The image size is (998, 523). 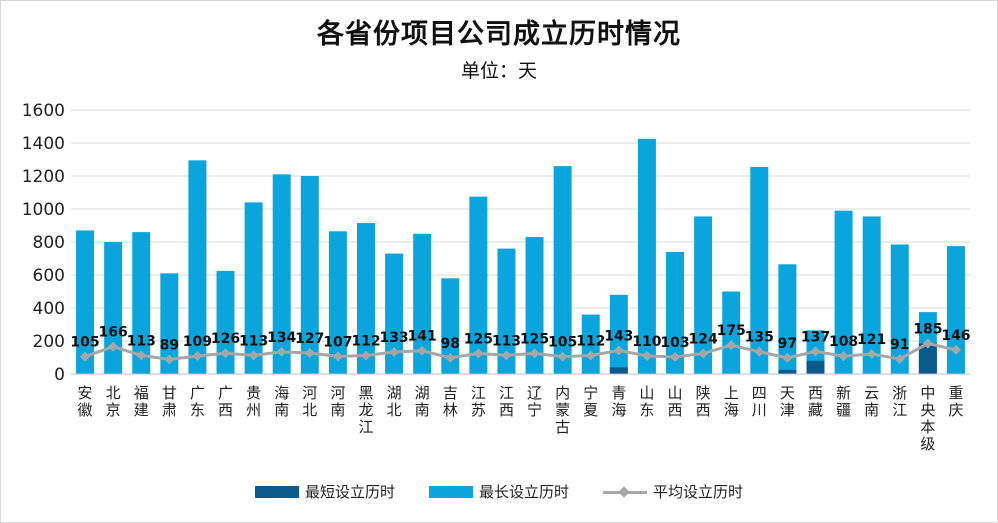 What do you see at coordinates (197, 401) in the screenshot?
I see `x-tick-label: 广东` at bounding box center [197, 401].